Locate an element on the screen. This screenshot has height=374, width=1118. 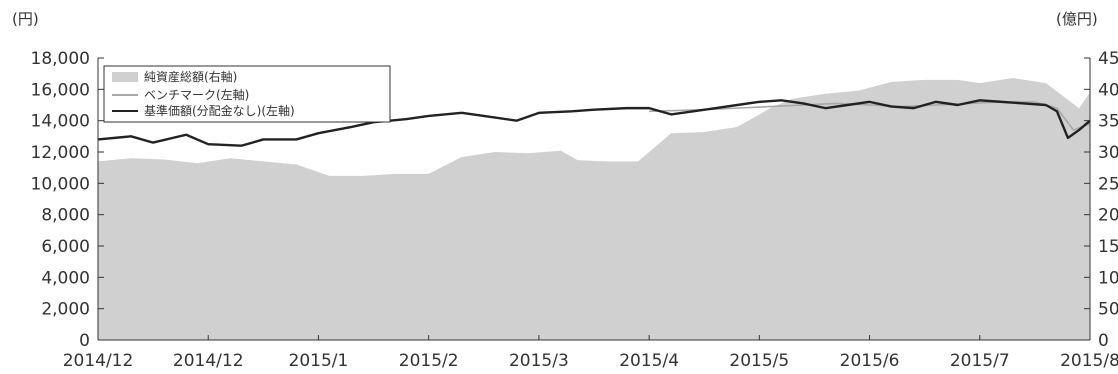
line-layer is located at coordinates (594, 123).